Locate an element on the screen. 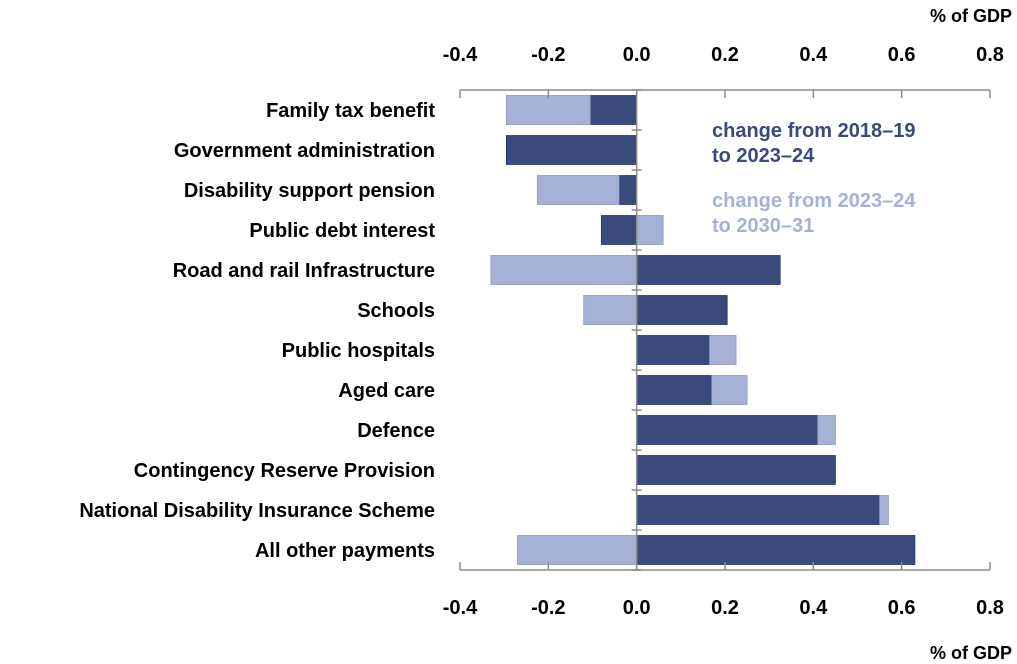 This screenshot has width=1017, height=664. category-label: All other payments is located at coordinates (345, 551).